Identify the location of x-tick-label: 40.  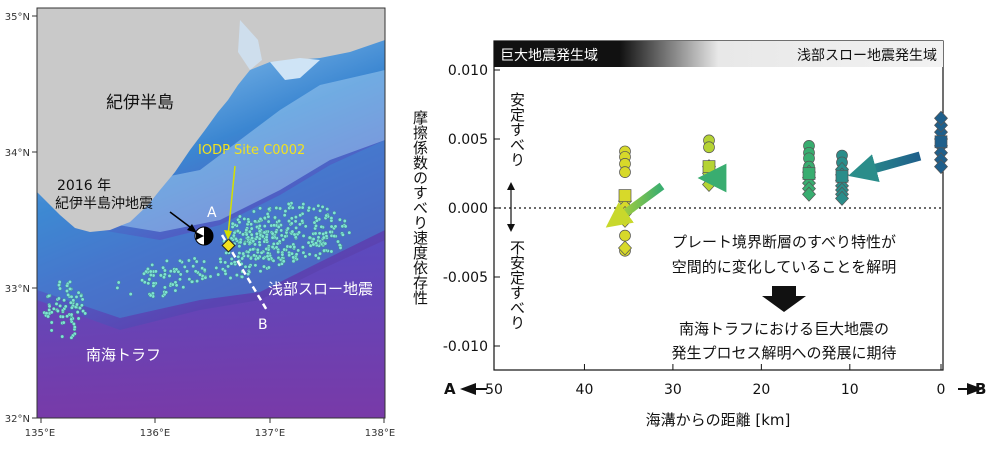
(585, 390).